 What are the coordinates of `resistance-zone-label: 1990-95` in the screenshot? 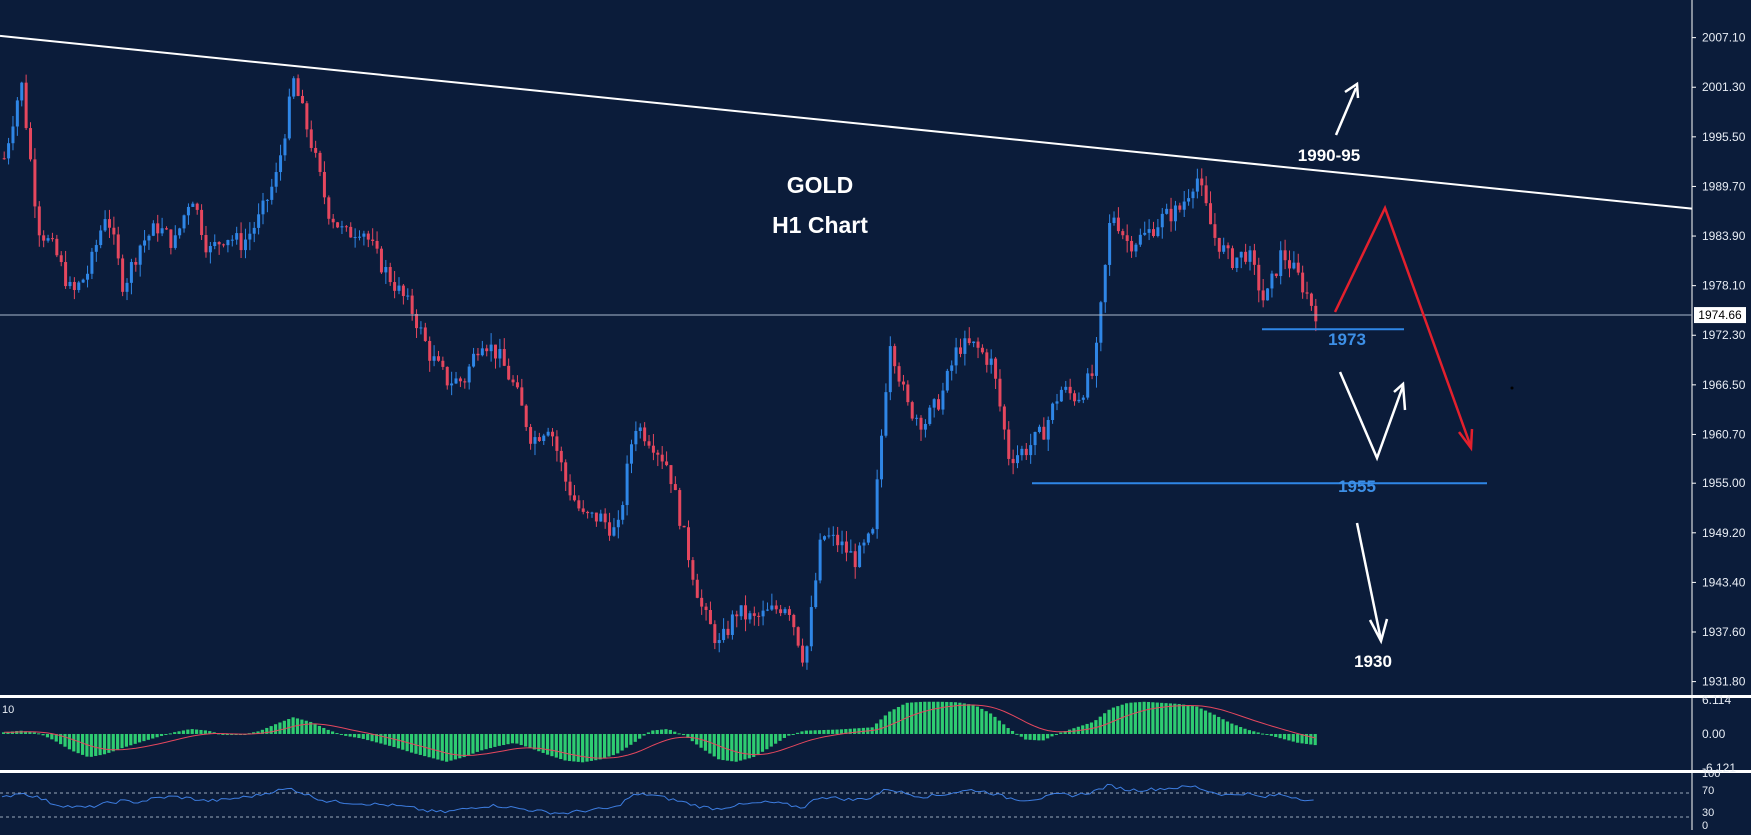 It's located at (1329, 155).